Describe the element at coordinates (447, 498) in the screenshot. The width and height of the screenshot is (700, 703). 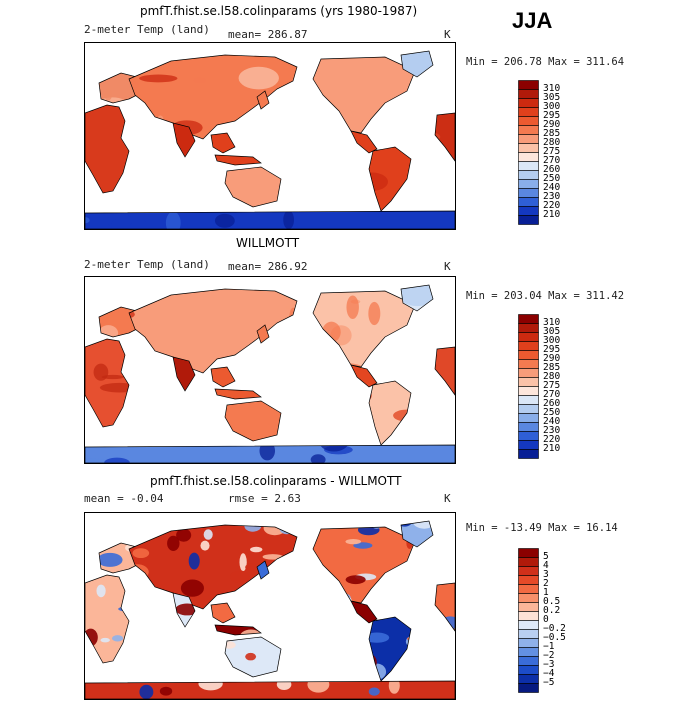
I see `panel3-unit-label: K` at that location.